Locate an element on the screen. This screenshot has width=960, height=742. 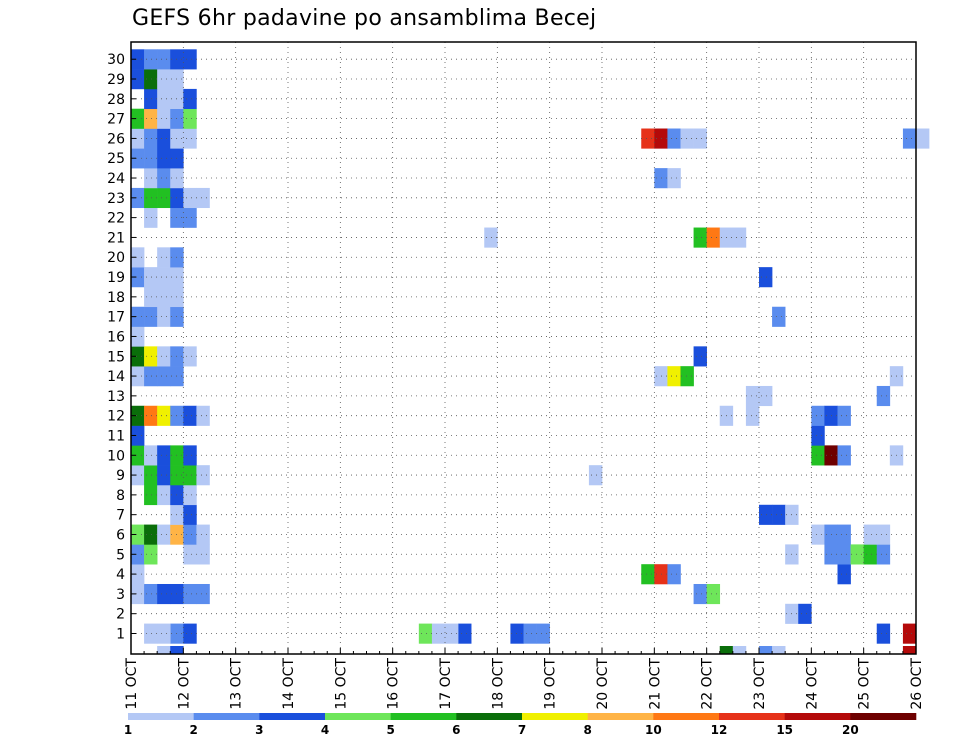
x-tick-label: 11 OCT is located at coordinates (132, 684).